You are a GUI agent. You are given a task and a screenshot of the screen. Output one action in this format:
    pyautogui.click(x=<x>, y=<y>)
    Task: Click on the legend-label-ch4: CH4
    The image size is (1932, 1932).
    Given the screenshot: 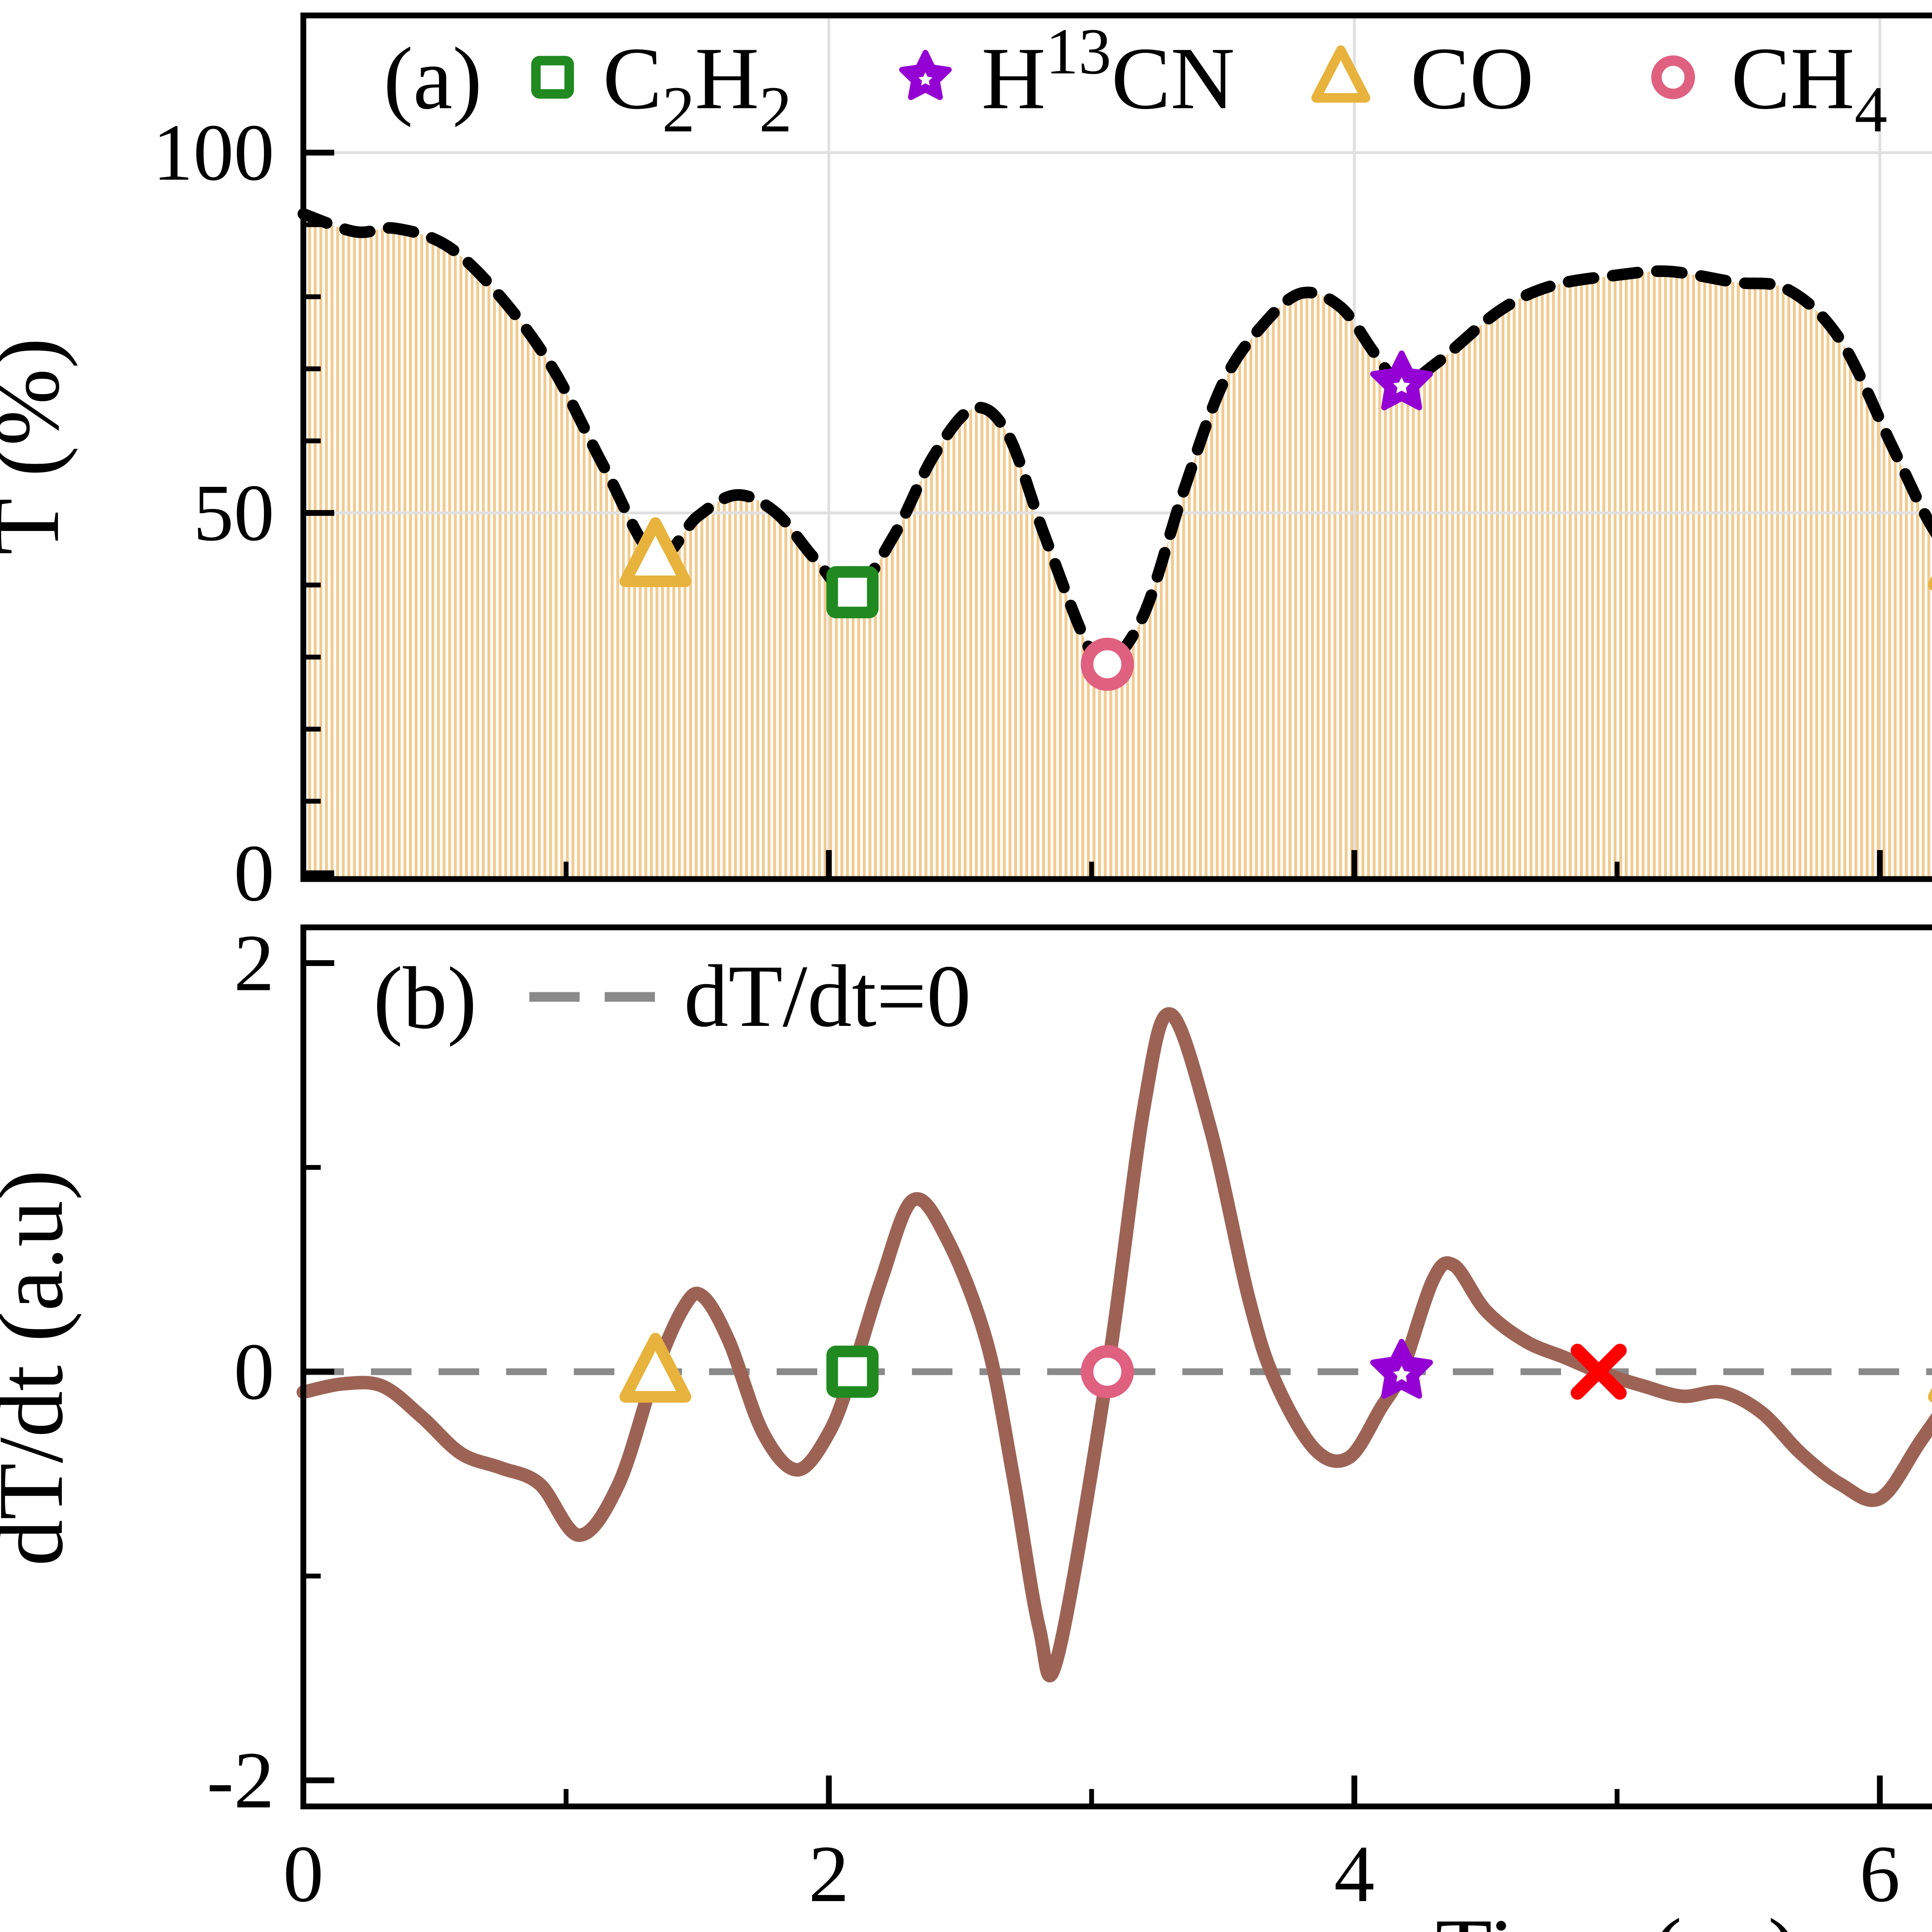 What is the action you would take?
    pyautogui.click(x=1810, y=87)
    